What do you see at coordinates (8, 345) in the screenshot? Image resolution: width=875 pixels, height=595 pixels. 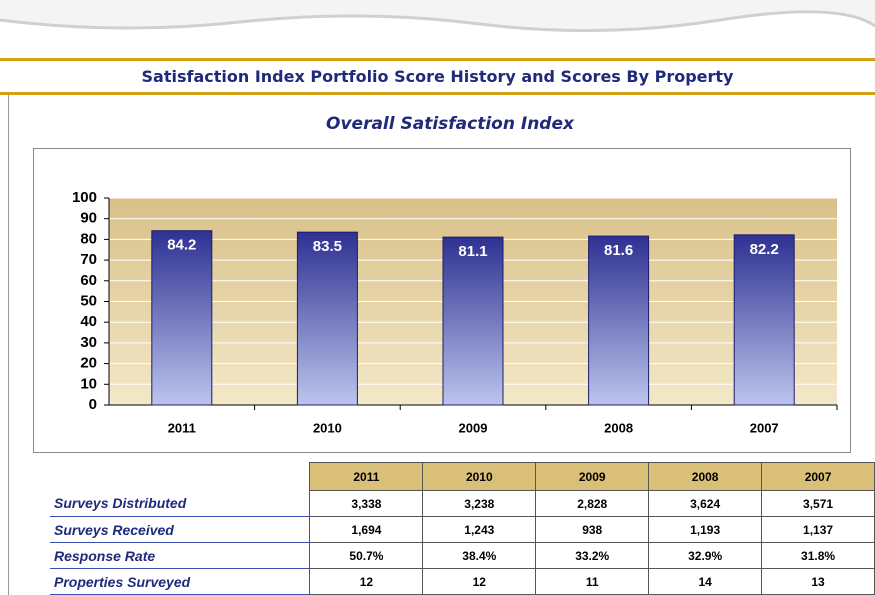 I see `left-rule` at bounding box center [8, 345].